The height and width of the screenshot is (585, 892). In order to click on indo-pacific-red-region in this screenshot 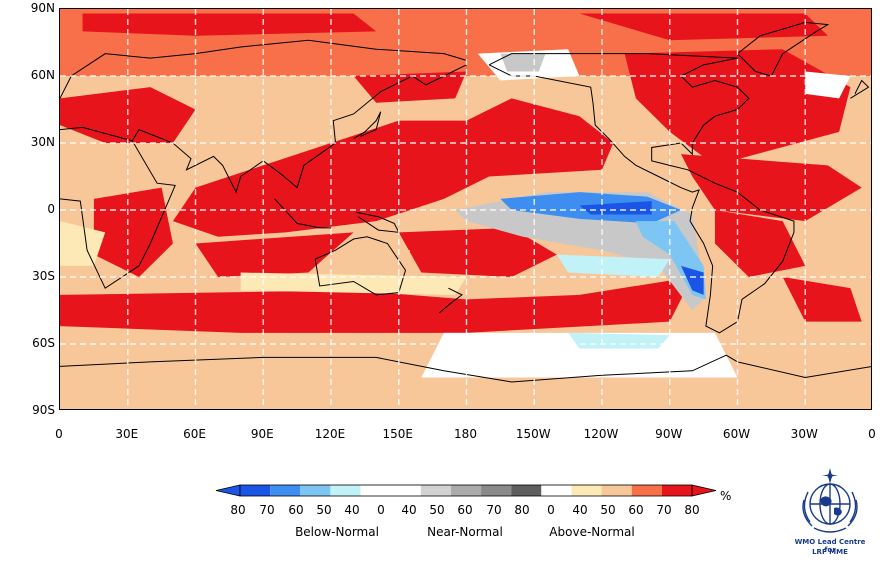, I will do `click(393, 167)`.